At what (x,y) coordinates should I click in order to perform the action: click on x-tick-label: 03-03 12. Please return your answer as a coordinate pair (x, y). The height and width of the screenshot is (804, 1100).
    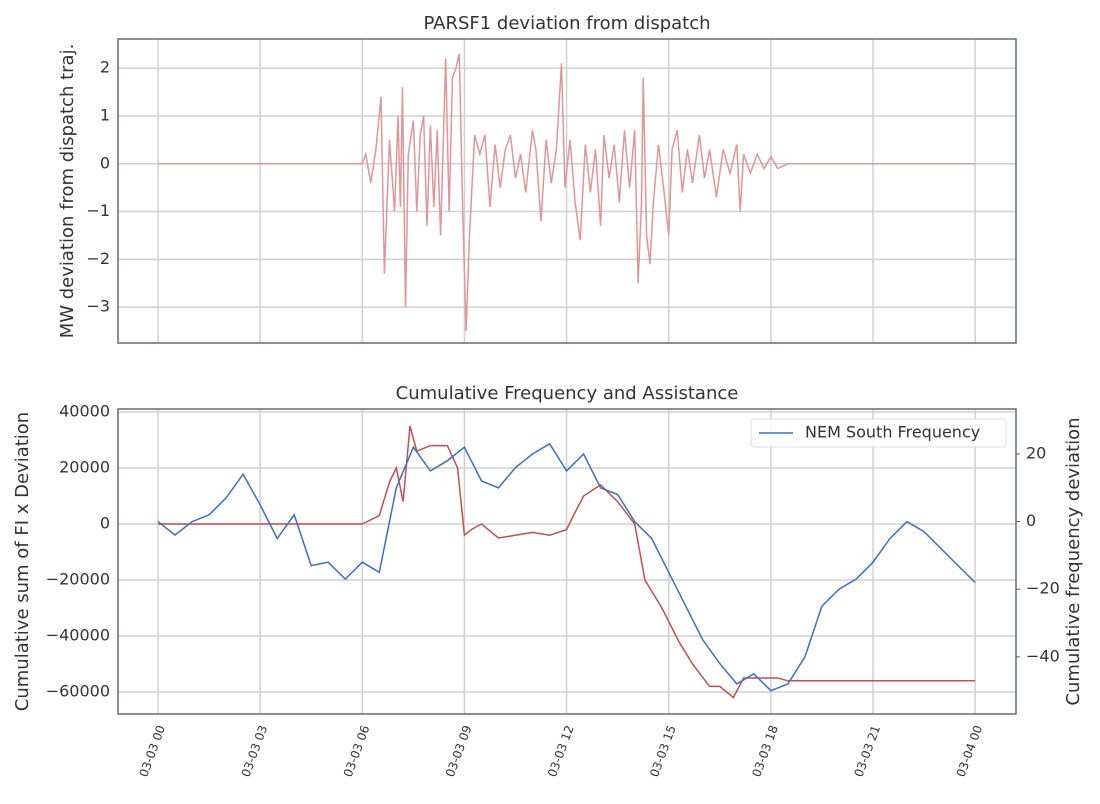
    Looking at the image, I should click on (561, 750).